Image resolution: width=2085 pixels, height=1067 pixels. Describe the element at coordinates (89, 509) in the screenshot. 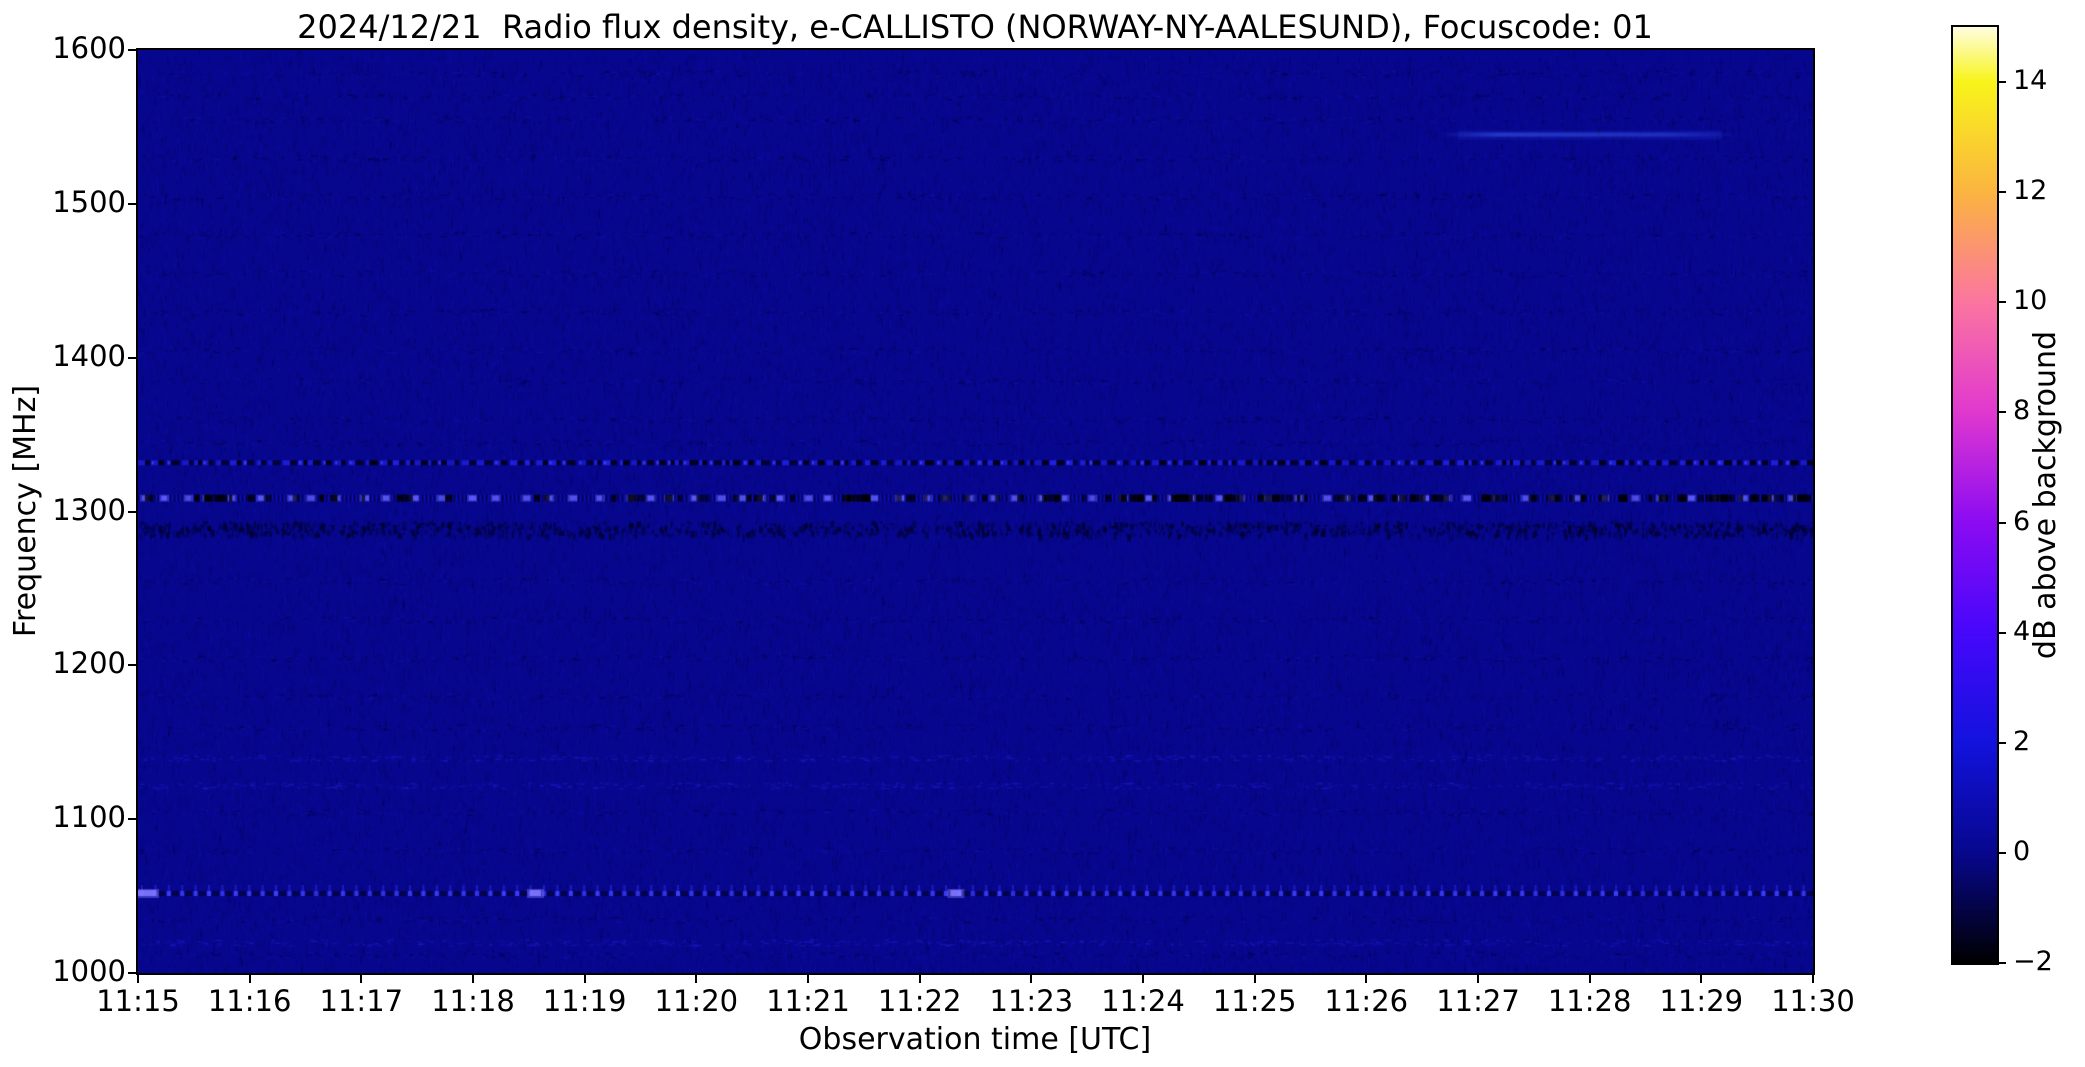

I see `y-tick-label: 1300` at that location.